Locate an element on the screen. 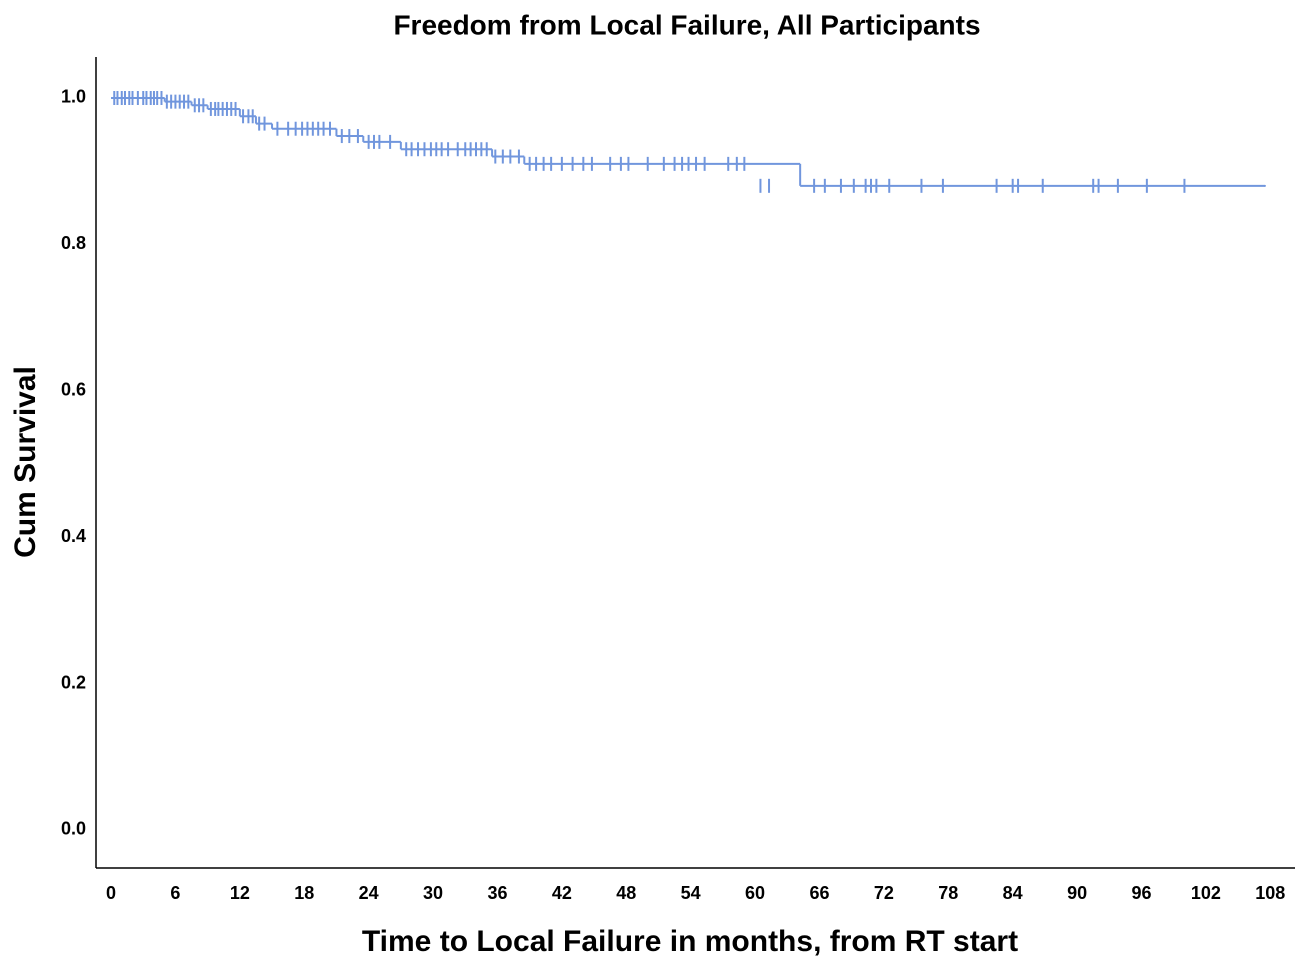  x-tick-label: 30 is located at coordinates (433, 893).